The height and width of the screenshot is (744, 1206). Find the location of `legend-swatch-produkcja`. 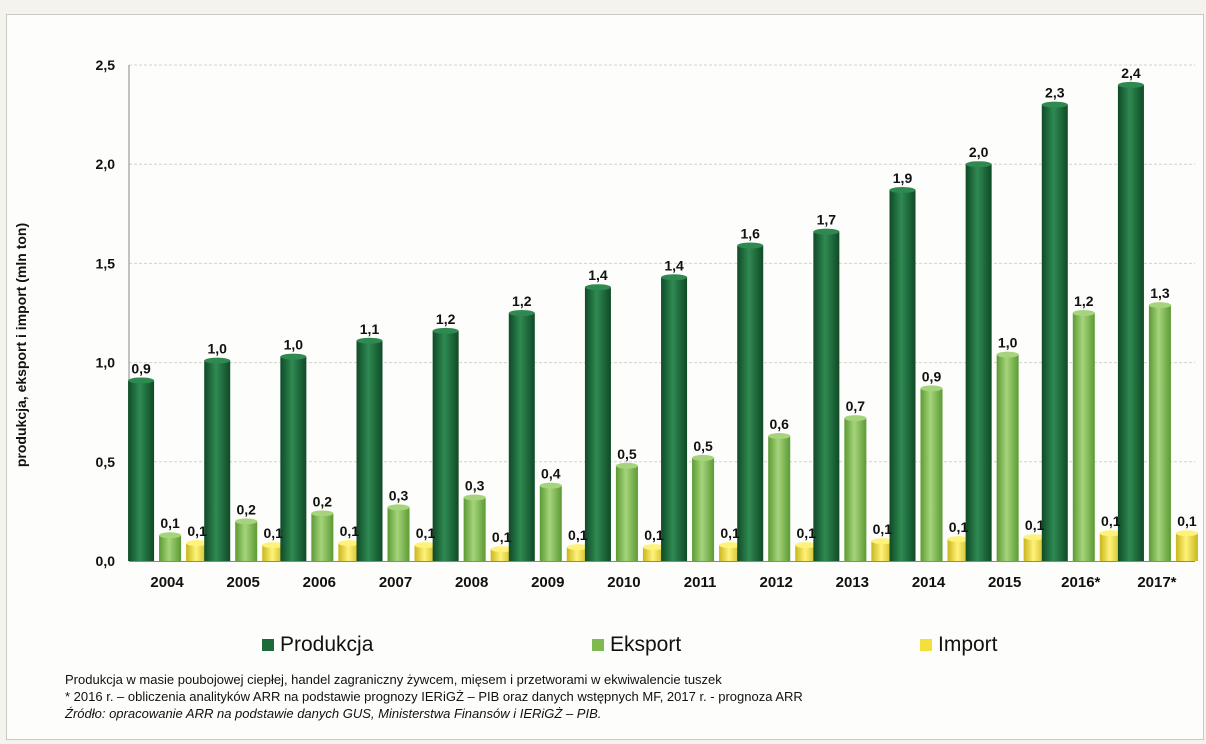

legend-swatch-produkcja is located at coordinates (268, 645).